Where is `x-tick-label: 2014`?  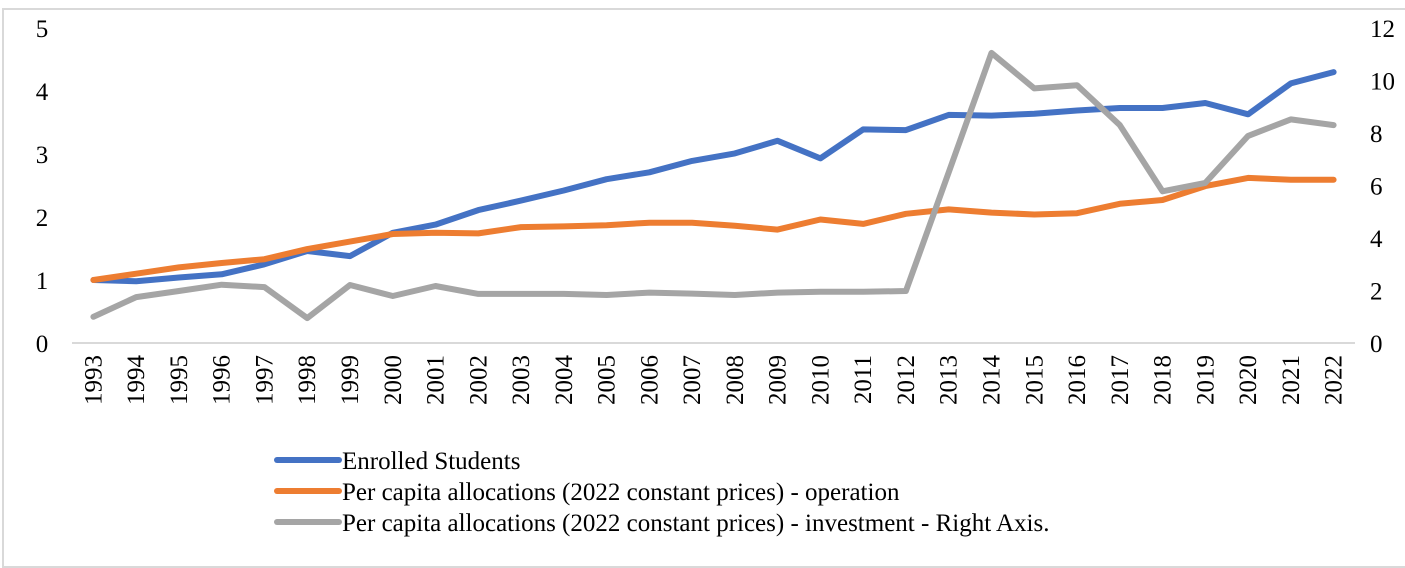
x-tick-label: 2014 is located at coordinates (991, 380).